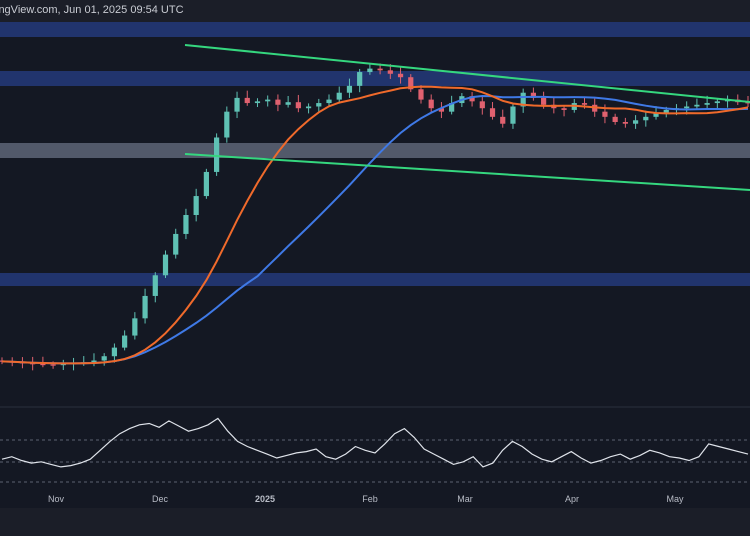  What do you see at coordinates (56, 499) in the screenshot?
I see `x-tick-label: Nov` at bounding box center [56, 499].